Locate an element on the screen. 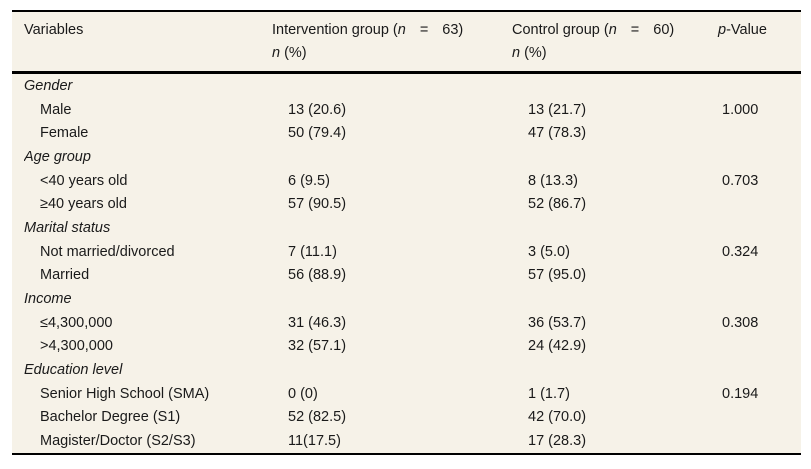 The width and height of the screenshot is (811, 469). row-intervention-value: 0 (0) is located at coordinates (303, 393).